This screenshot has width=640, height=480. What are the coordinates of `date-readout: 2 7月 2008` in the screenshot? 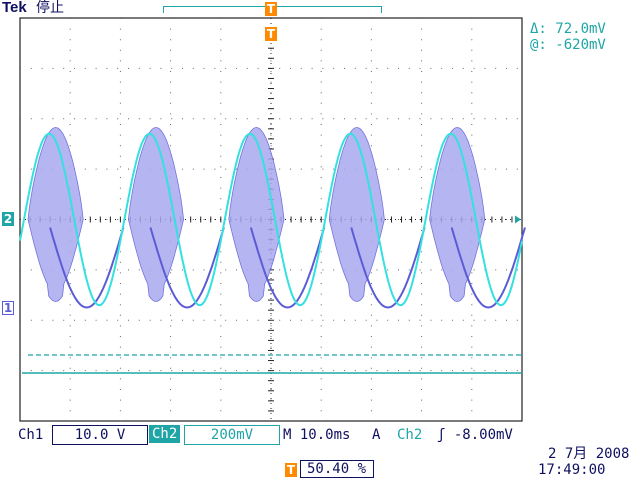 It's located at (589, 454).